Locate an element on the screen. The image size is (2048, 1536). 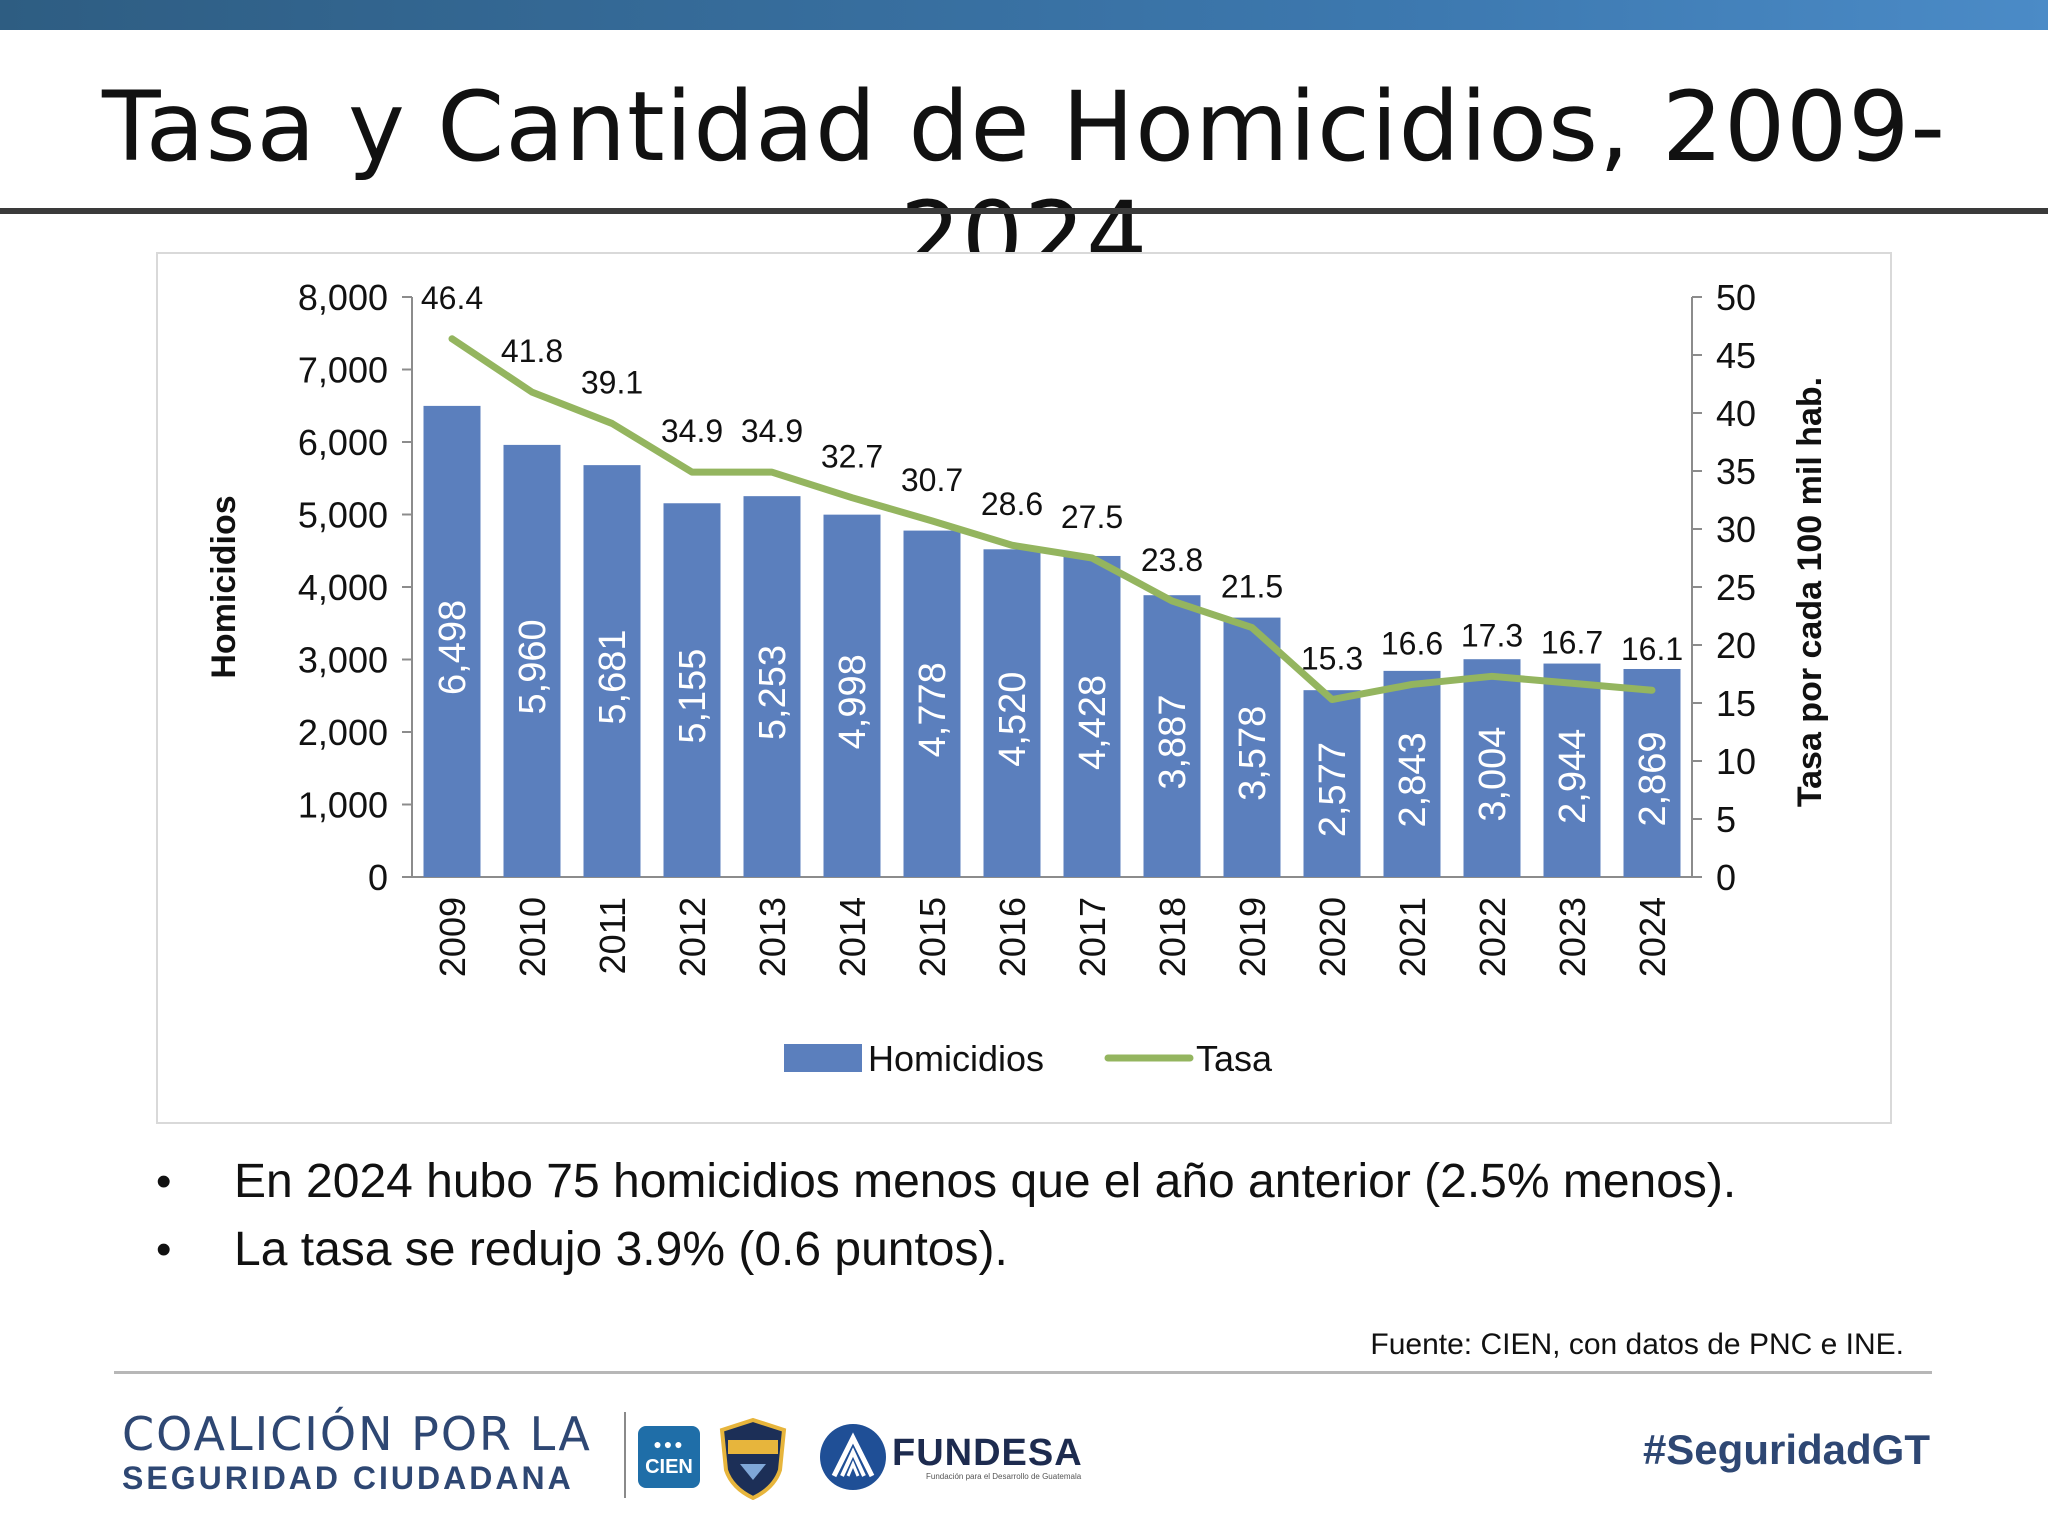
line-value-label: 21.5 is located at coordinates (1252, 587).